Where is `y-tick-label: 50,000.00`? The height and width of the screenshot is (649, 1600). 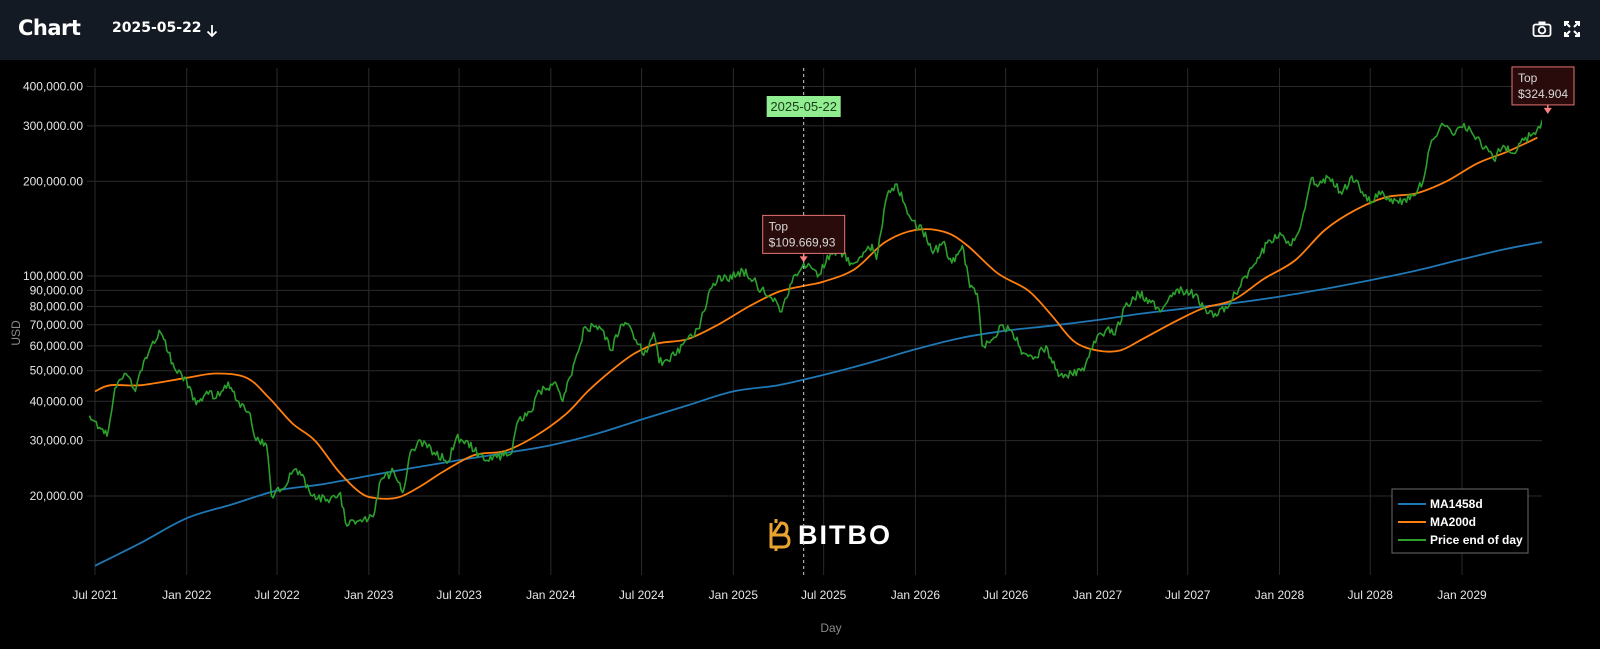
y-tick-label: 50,000.00 is located at coordinates (57, 371).